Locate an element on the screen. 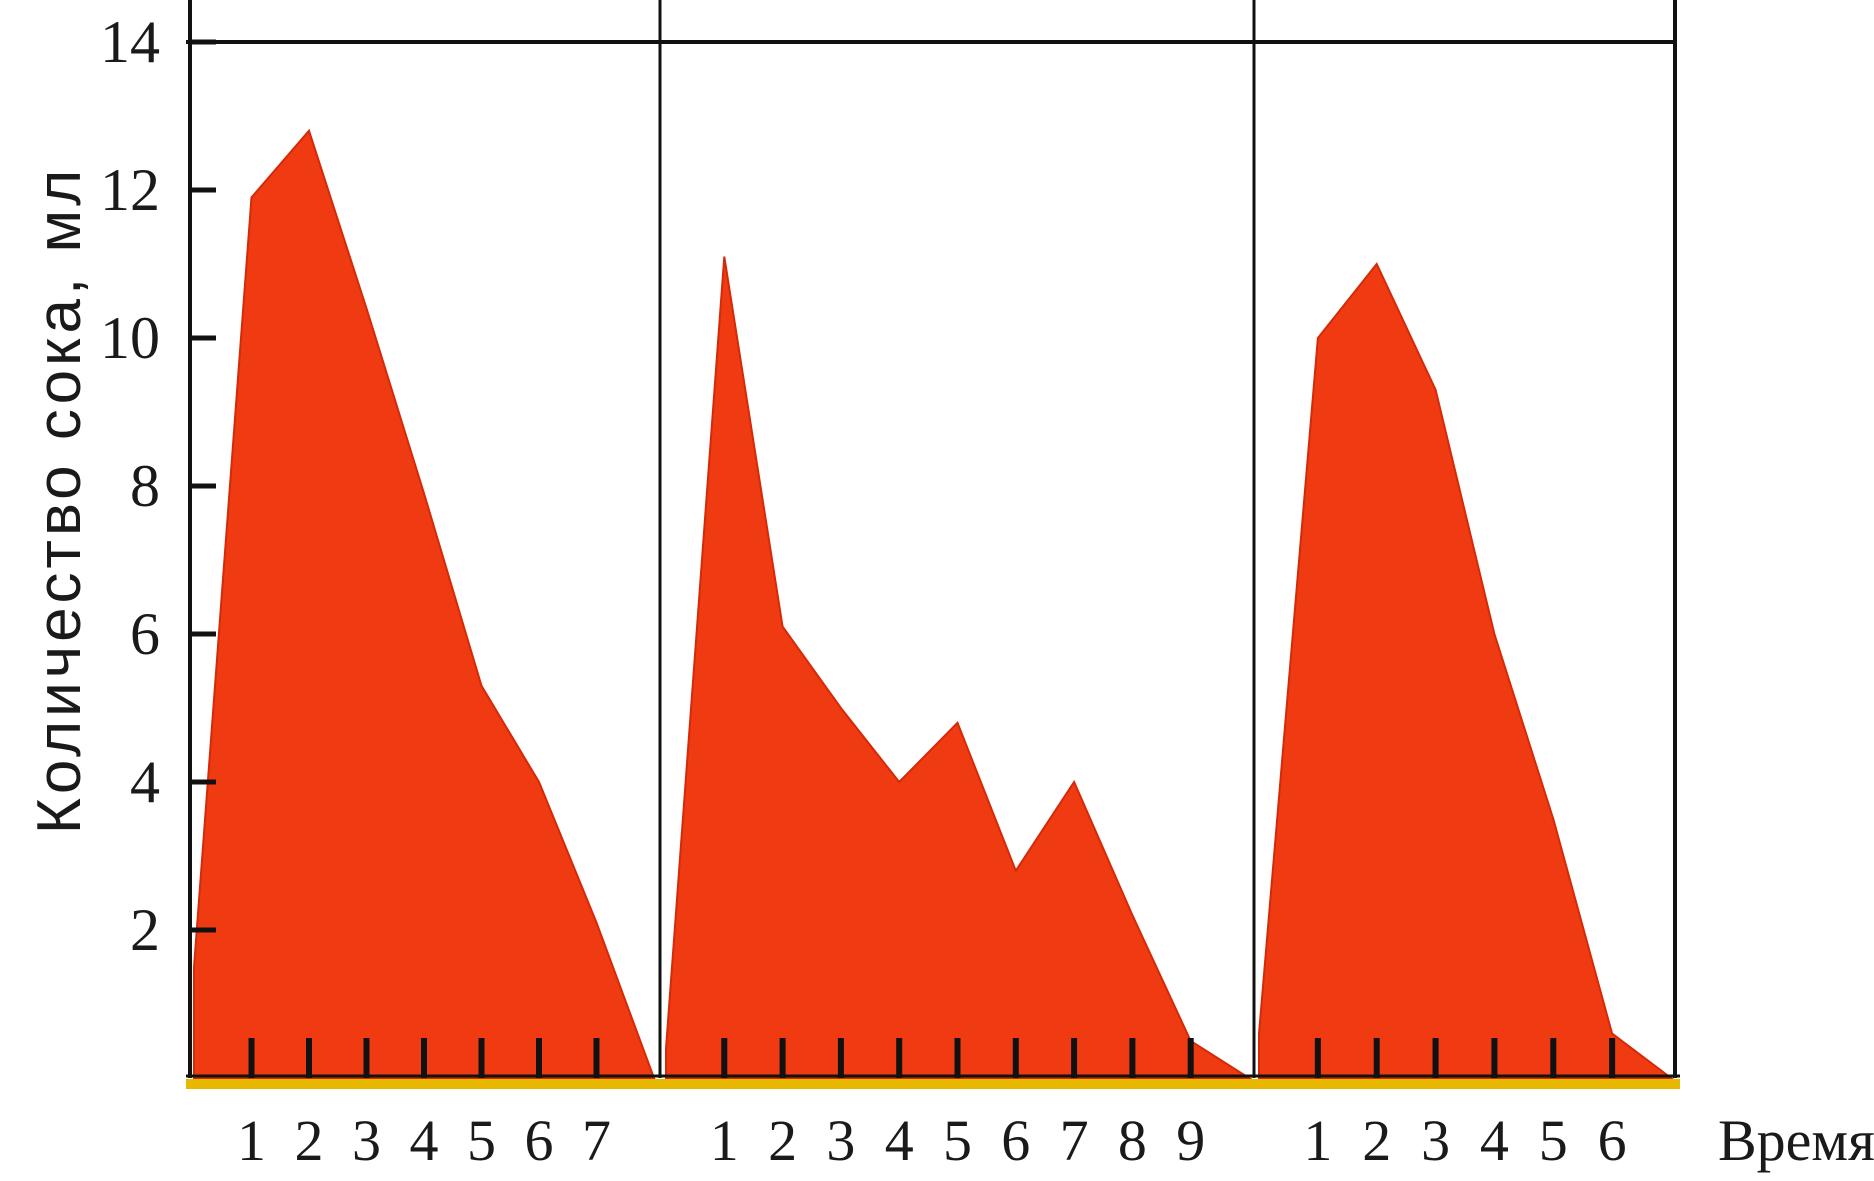 This screenshot has height=1181, width=1874. y-tick-label: 6 is located at coordinates (145, 634).